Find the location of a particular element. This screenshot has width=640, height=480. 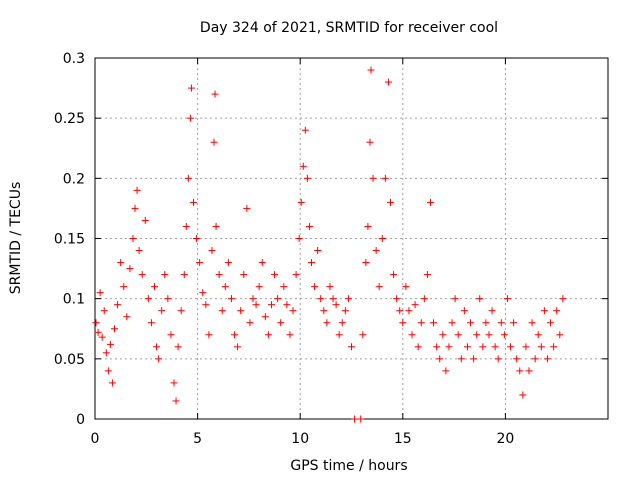

x-tick-label: 0 is located at coordinates (95, 439).